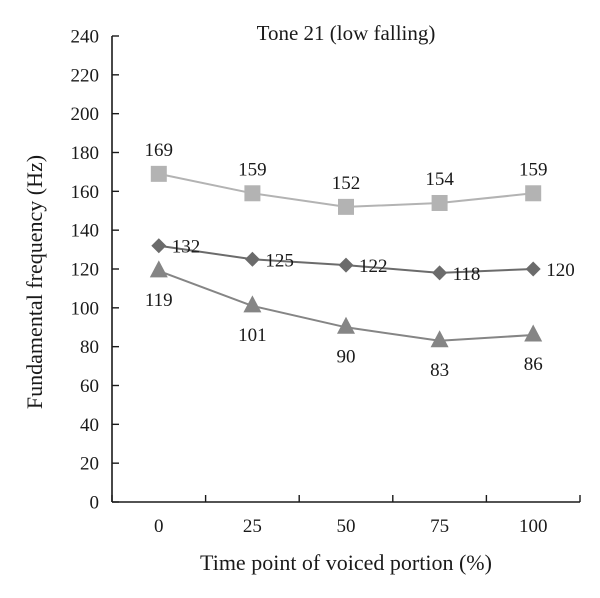 The width and height of the screenshot is (600, 598). Describe the element at coordinates (89, 347) in the screenshot. I see `y-tick-label: 80` at that location.